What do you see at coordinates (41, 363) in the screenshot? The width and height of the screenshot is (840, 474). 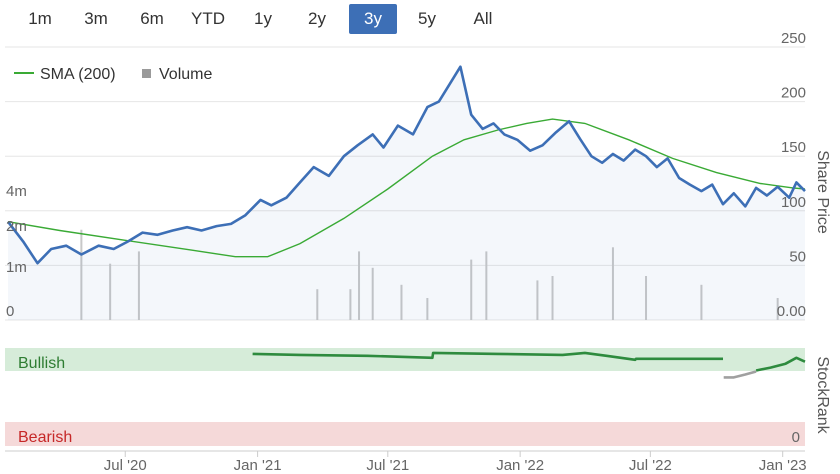 I see `bullish-label: Bullish` at bounding box center [41, 363].